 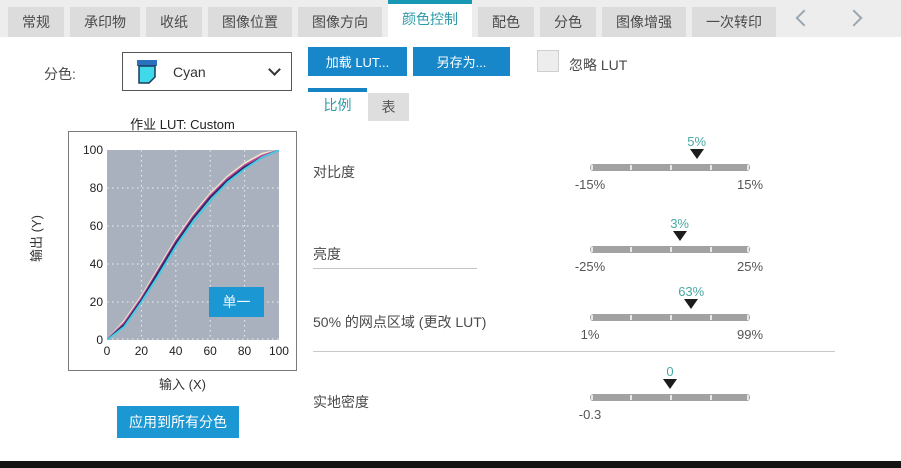 What do you see at coordinates (670, 397) in the screenshot?
I see `solid-density-track` at bounding box center [670, 397].